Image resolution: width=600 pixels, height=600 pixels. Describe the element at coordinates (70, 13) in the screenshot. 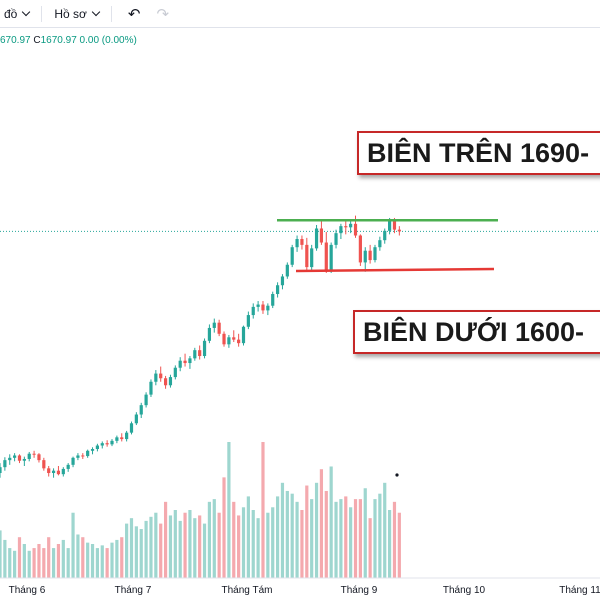

I see `profile-label: Hồ sơ` at that location.